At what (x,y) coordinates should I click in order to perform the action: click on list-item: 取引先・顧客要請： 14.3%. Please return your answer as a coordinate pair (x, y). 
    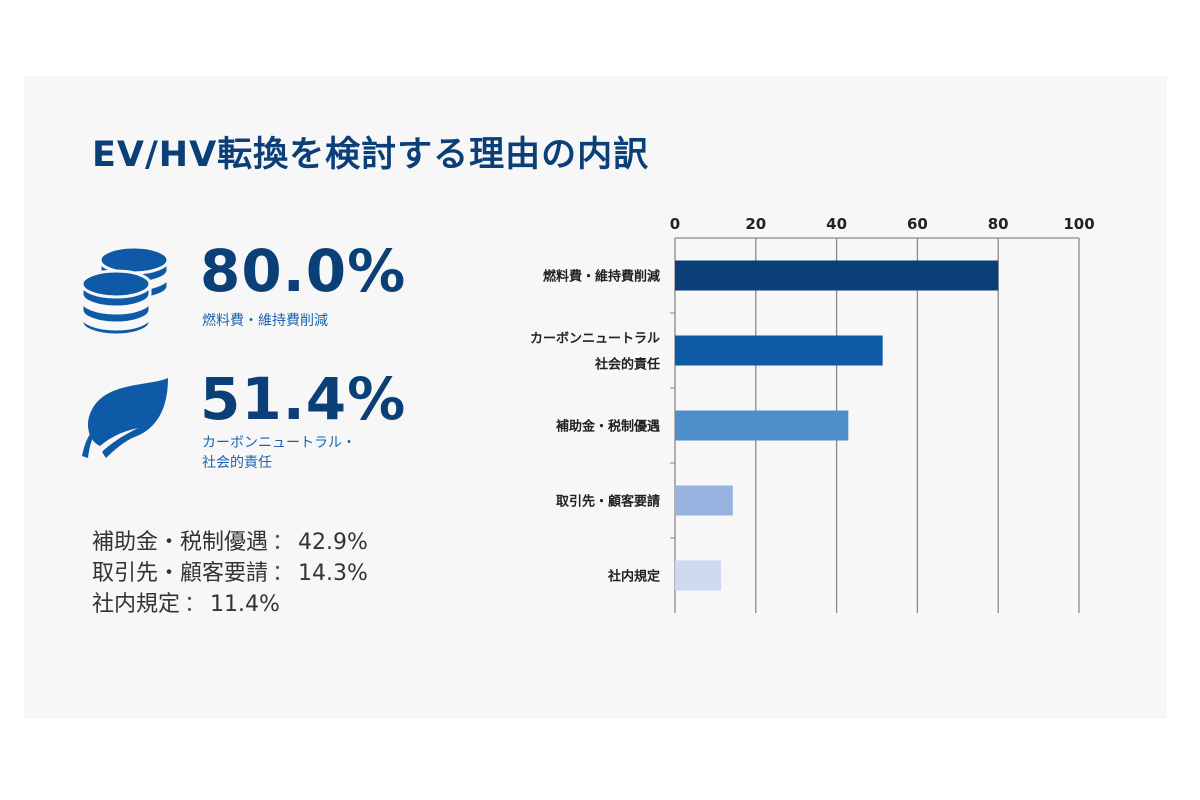
    Looking at the image, I should click on (230, 573).